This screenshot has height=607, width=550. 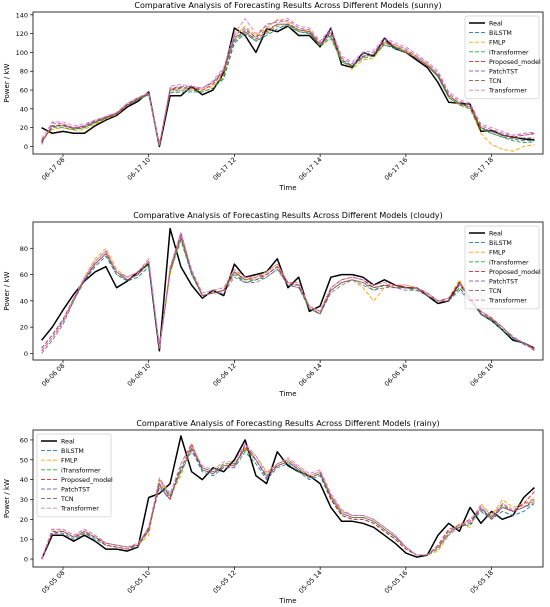 What do you see at coordinates (24, 460) in the screenshot?
I see `y-tick-label: 50` at bounding box center [24, 460].